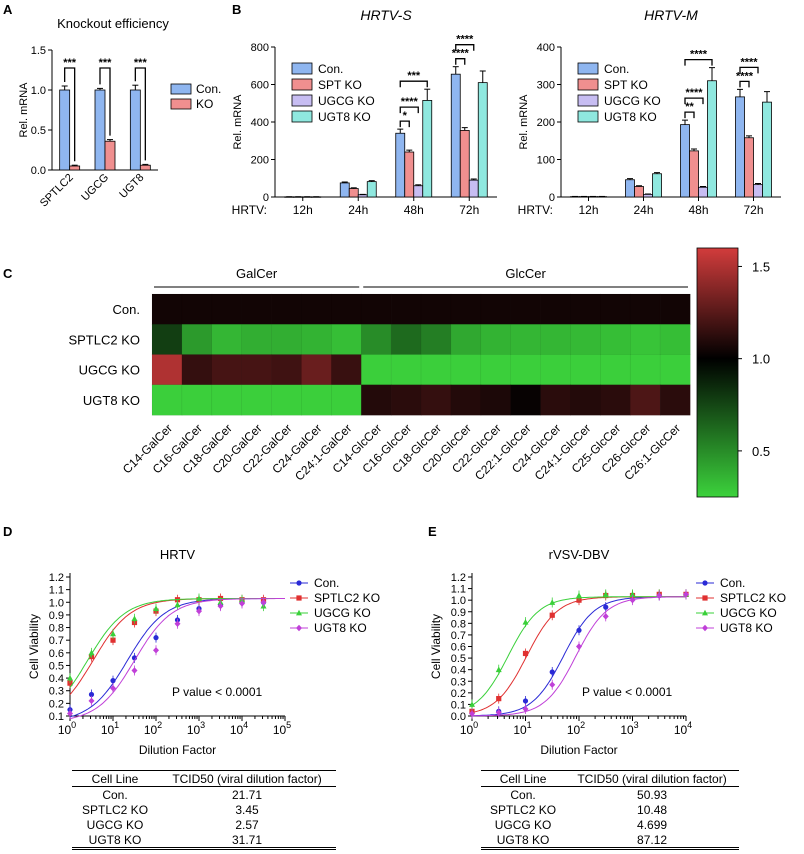 The width and height of the screenshot is (804, 854). What do you see at coordinates (38, 51) in the screenshot?
I see `y-tick-label: 1.5` at bounding box center [38, 51].